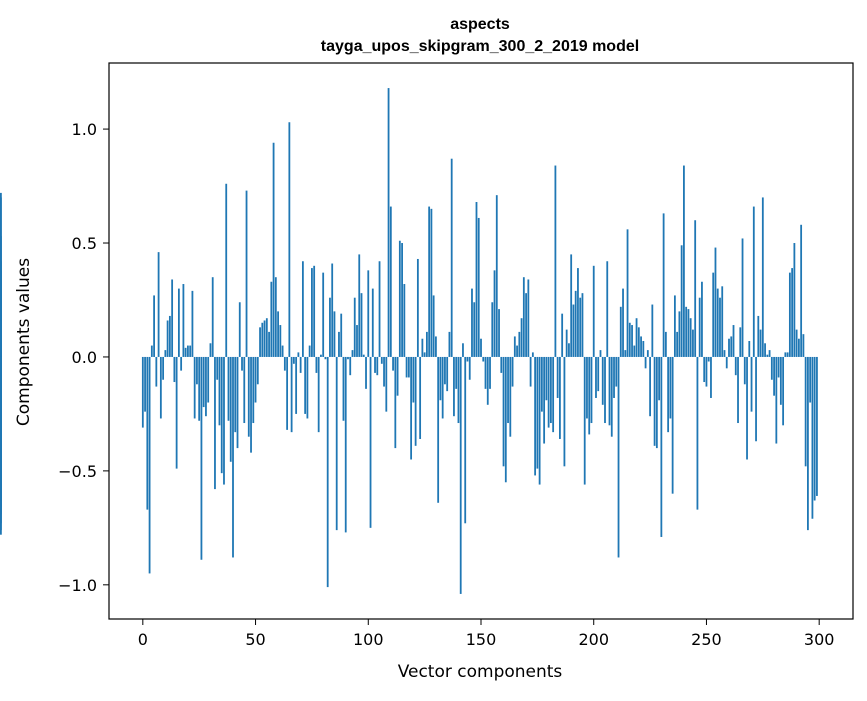  What do you see at coordinates (706, 639) in the screenshot?
I see `x-tick-label: 250` at bounding box center [706, 639].